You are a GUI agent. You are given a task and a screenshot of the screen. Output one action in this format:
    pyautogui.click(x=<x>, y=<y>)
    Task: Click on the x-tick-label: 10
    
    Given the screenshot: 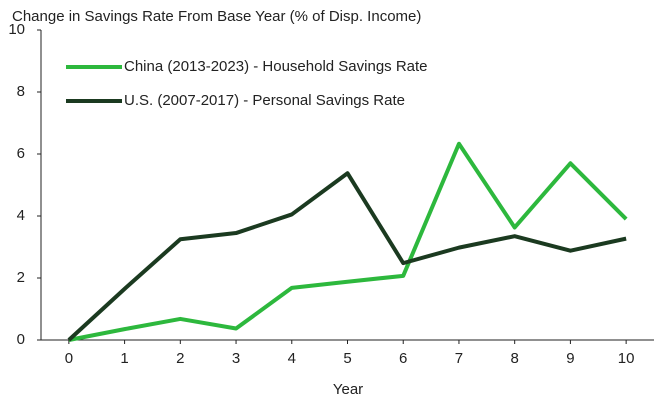 What is the action you would take?
    pyautogui.click(x=626, y=358)
    